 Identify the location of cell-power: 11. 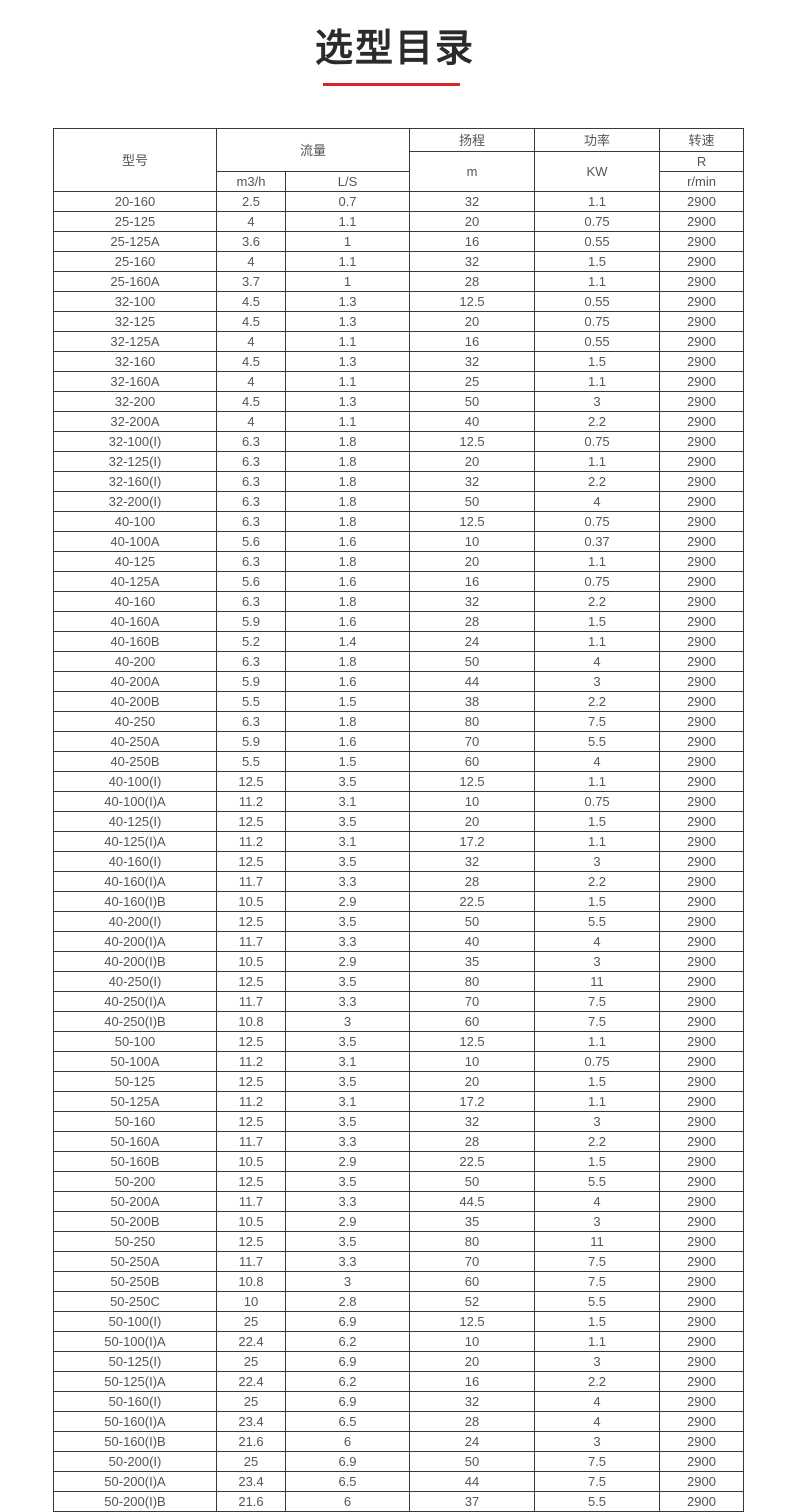
(597, 981).